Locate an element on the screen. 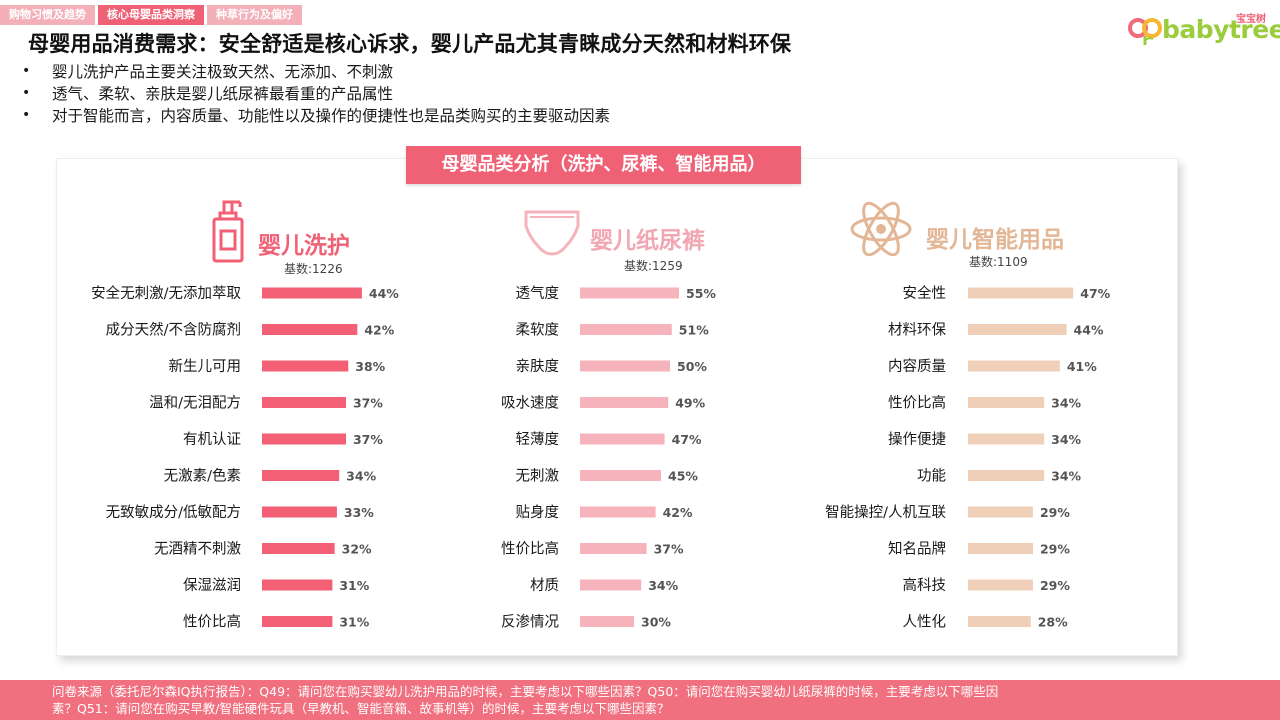 The image size is (1280, 720). tab-shopping-habits: 购物习惯及趋势 is located at coordinates (47, 15).